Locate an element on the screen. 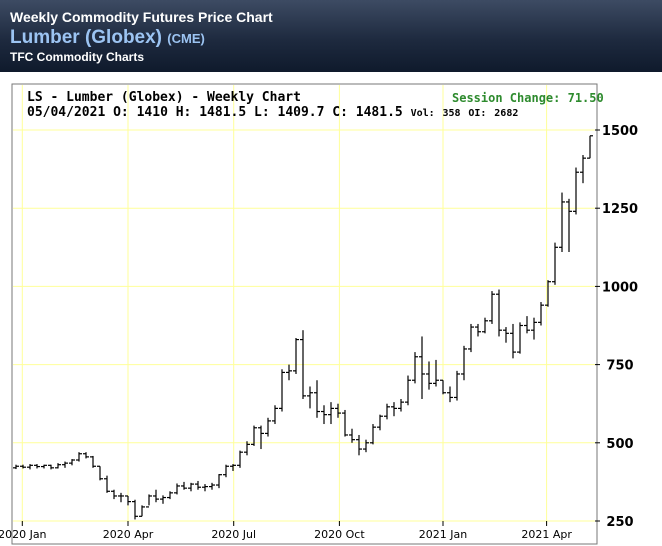 The image size is (662, 546). x-tick-label: 2020 Jan is located at coordinates (23, 534).